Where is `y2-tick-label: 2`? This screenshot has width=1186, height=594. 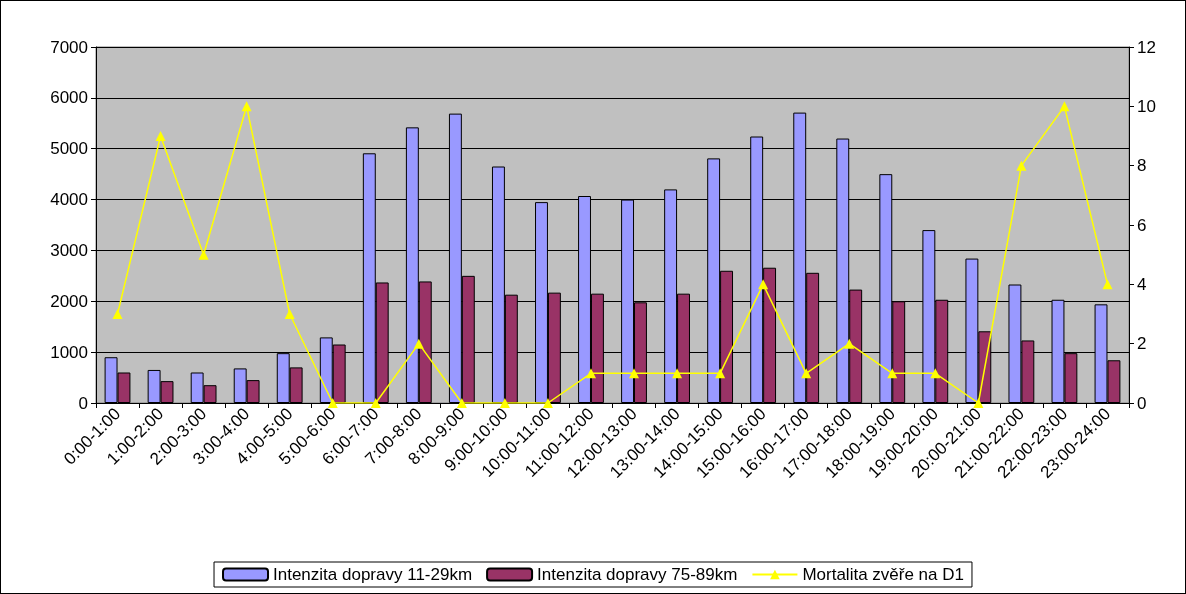 y2-tick-label: 2 is located at coordinates (1142, 344).